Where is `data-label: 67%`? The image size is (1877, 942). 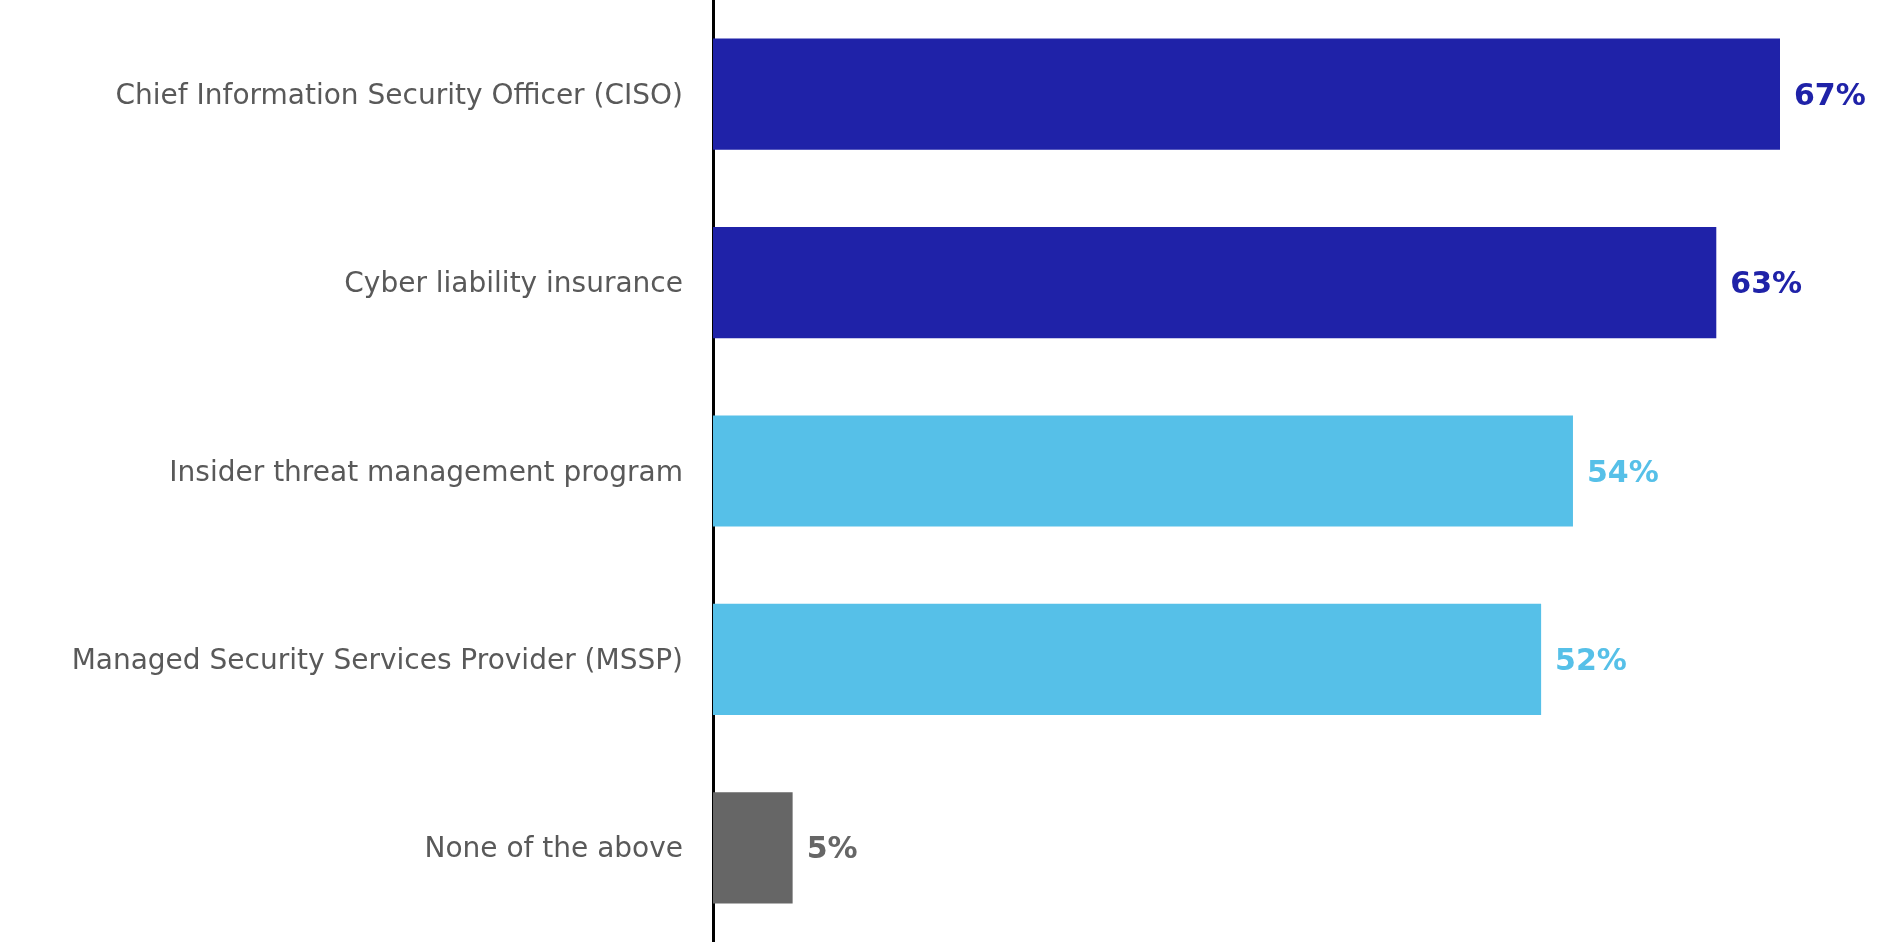
data-label: 67% is located at coordinates (1830, 94).